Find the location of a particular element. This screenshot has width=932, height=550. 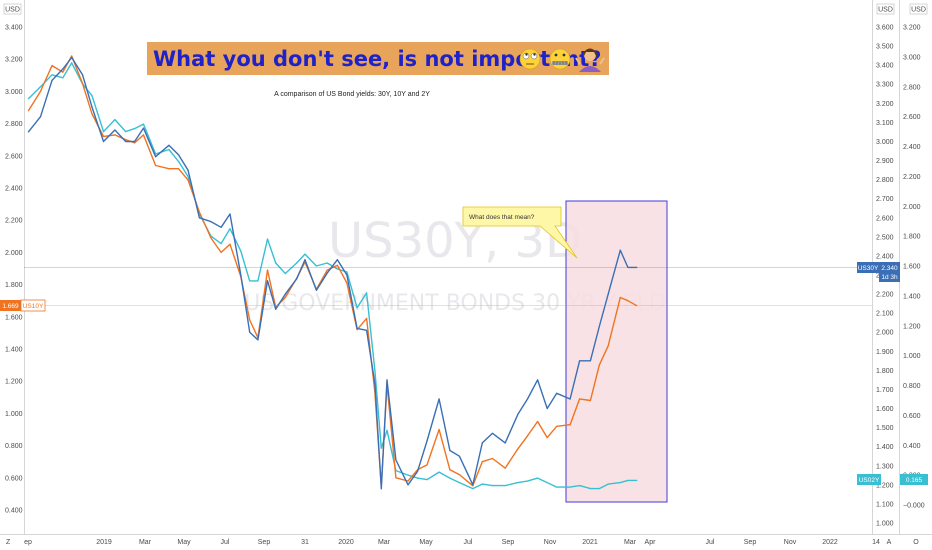

left-unit-box is located at coordinates (12, 9).